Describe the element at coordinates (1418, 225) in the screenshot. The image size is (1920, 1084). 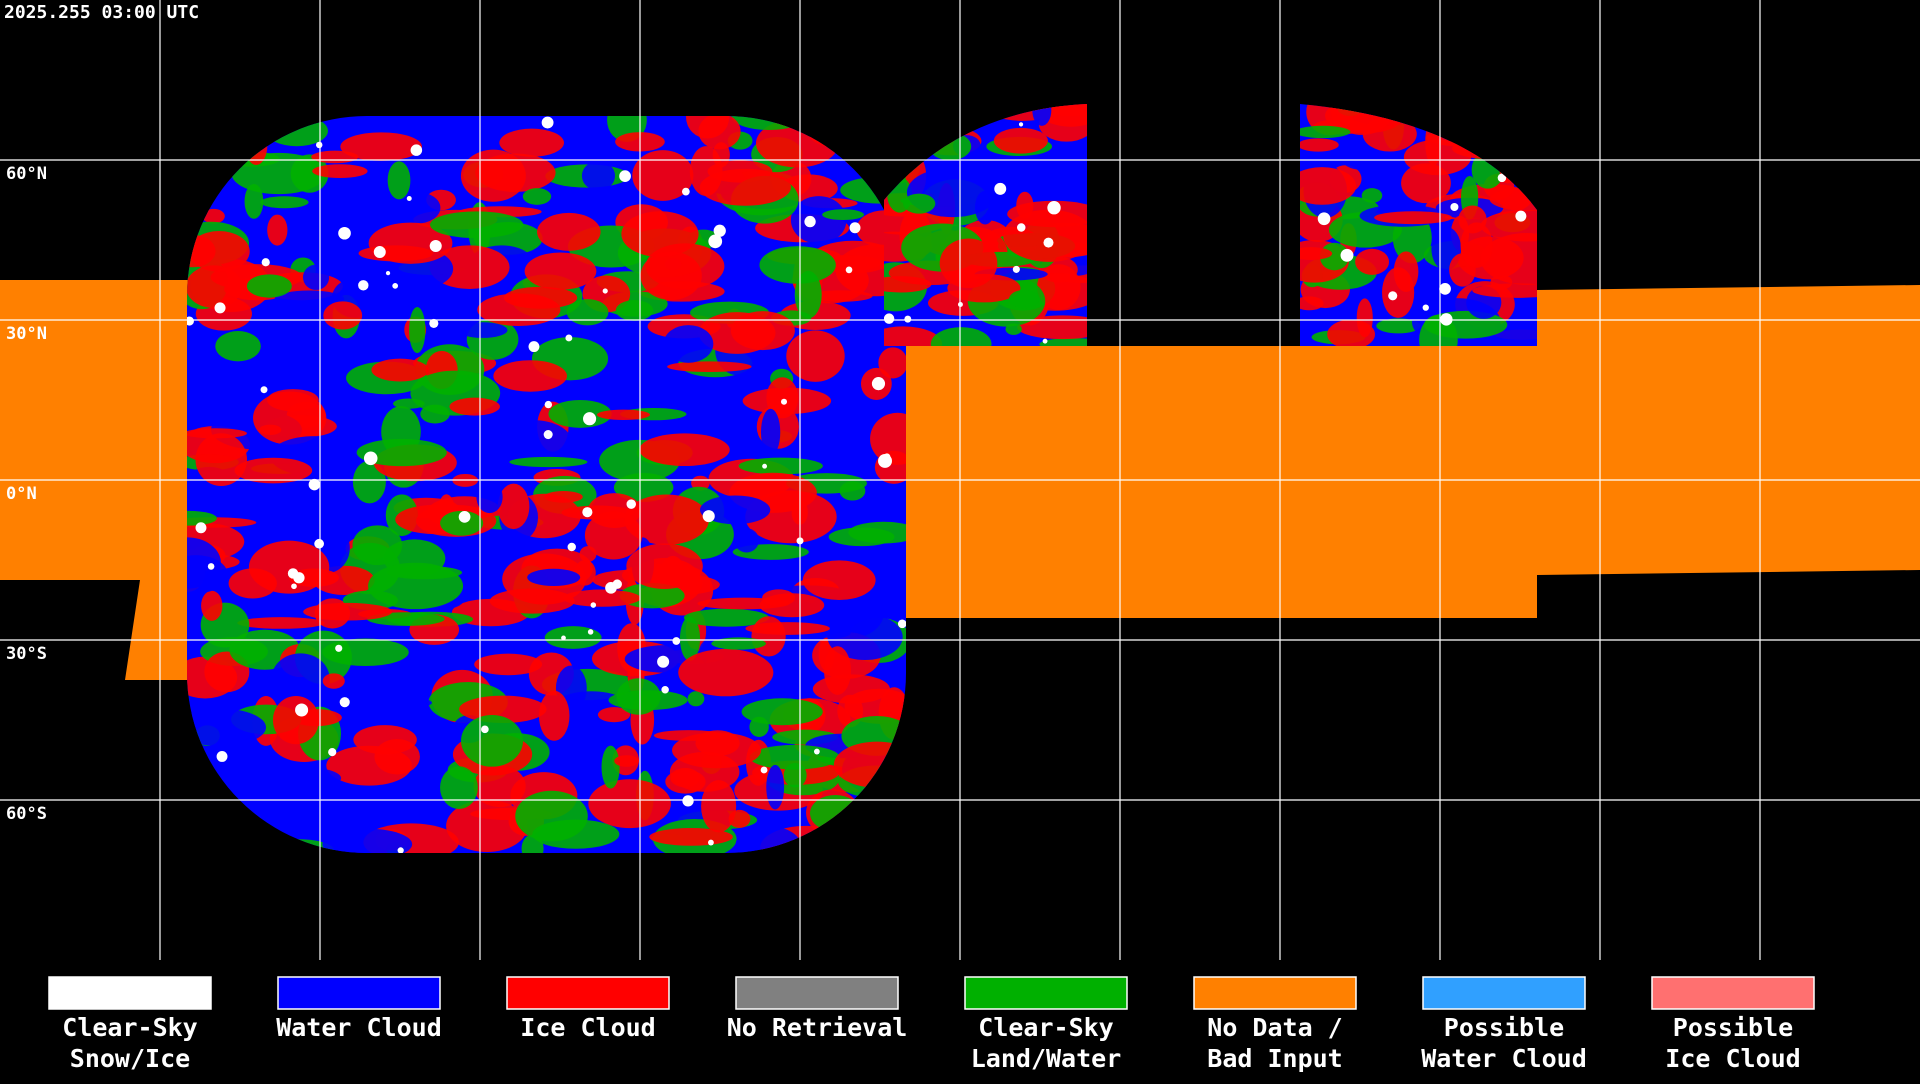
I see `retrieval-swath` at that location.